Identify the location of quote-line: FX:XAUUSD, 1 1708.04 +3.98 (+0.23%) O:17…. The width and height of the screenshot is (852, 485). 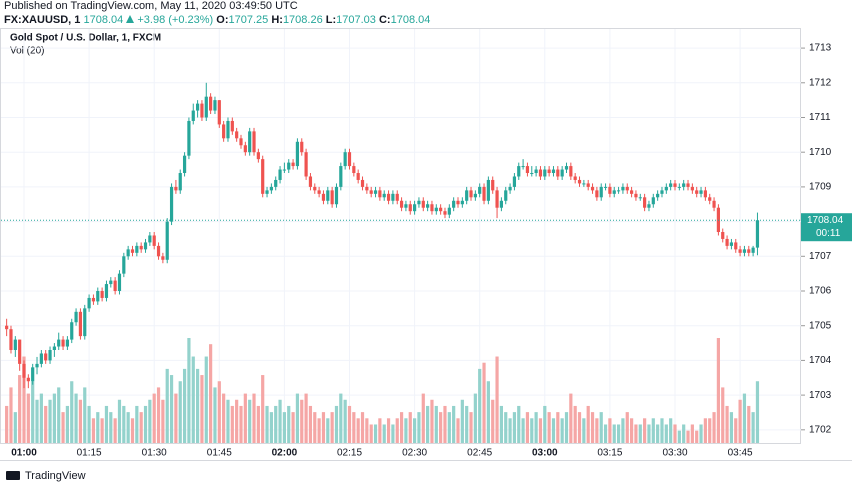
(217, 20).